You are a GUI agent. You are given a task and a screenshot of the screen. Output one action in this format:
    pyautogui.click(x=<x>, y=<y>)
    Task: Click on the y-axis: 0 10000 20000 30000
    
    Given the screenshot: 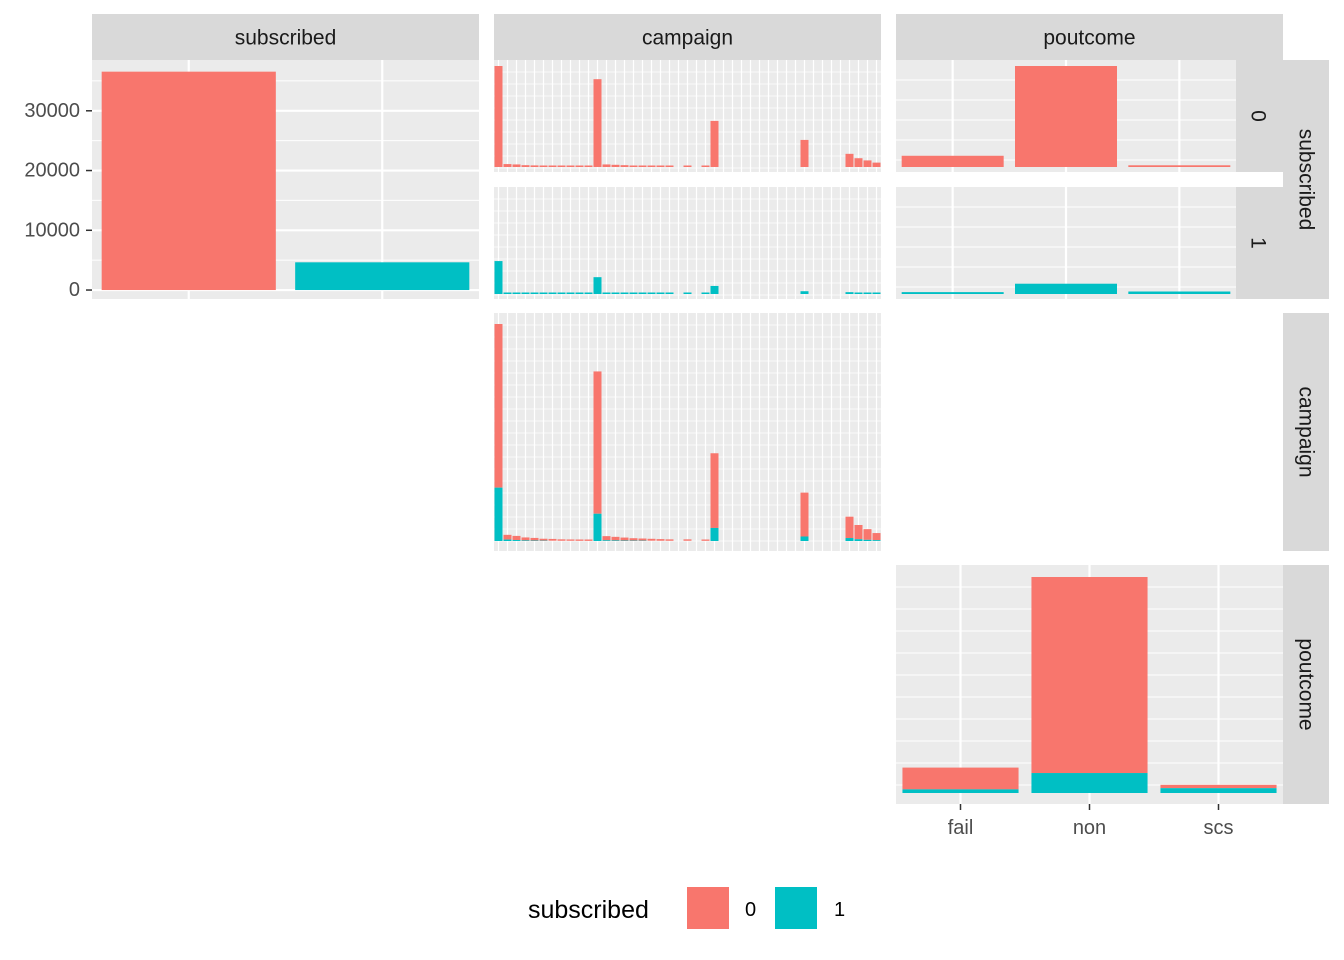 What is the action you would take?
    pyautogui.click(x=58, y=200)
    